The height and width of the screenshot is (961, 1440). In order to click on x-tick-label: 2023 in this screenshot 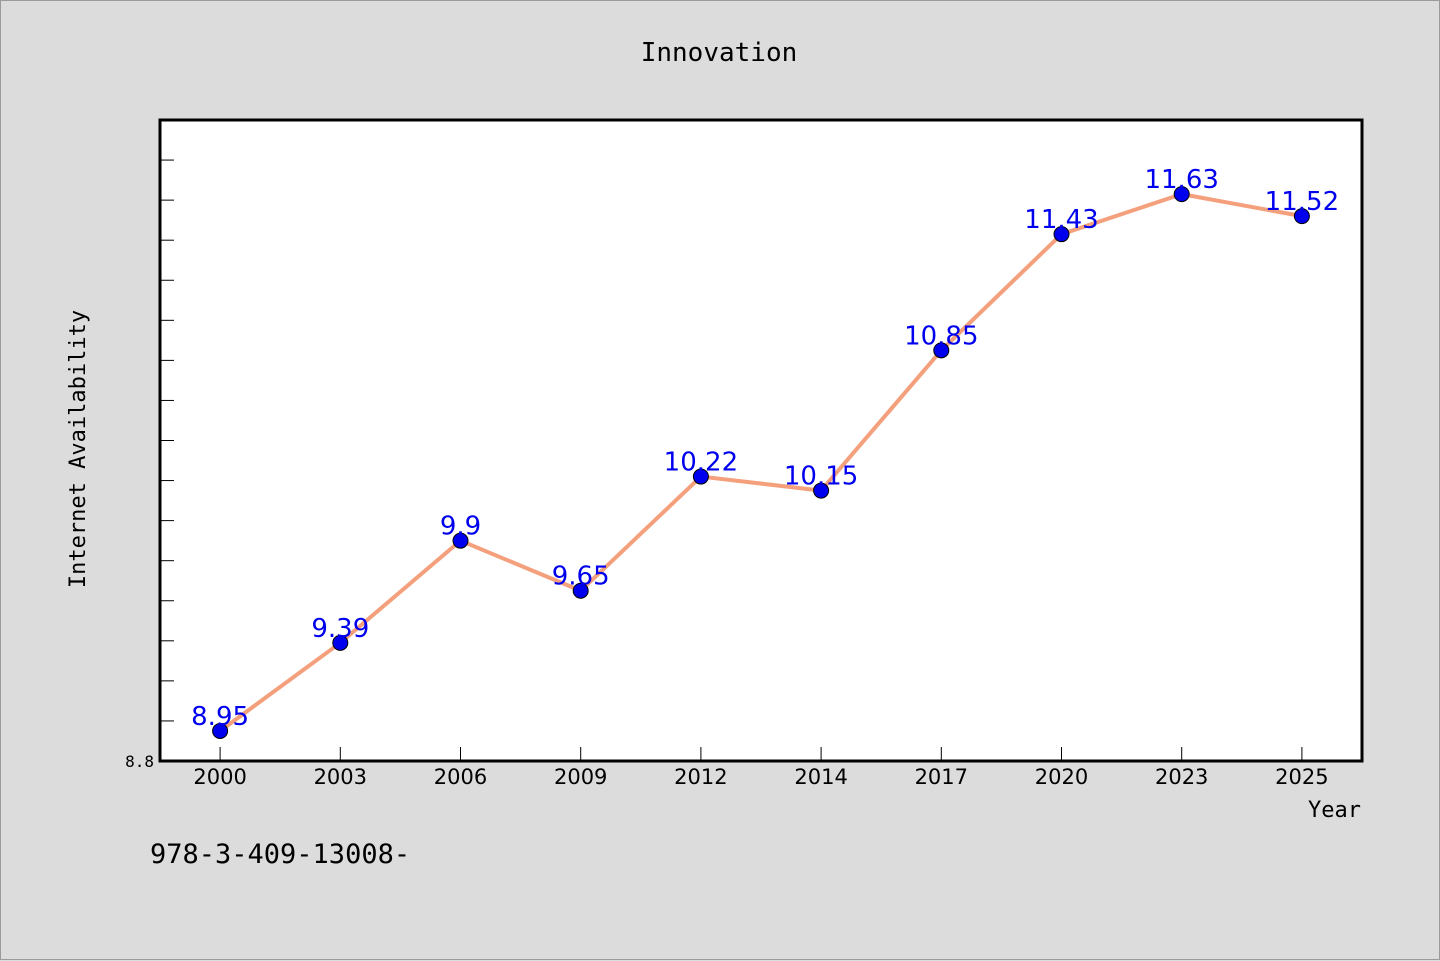, I will do `click(1181, 777)`.